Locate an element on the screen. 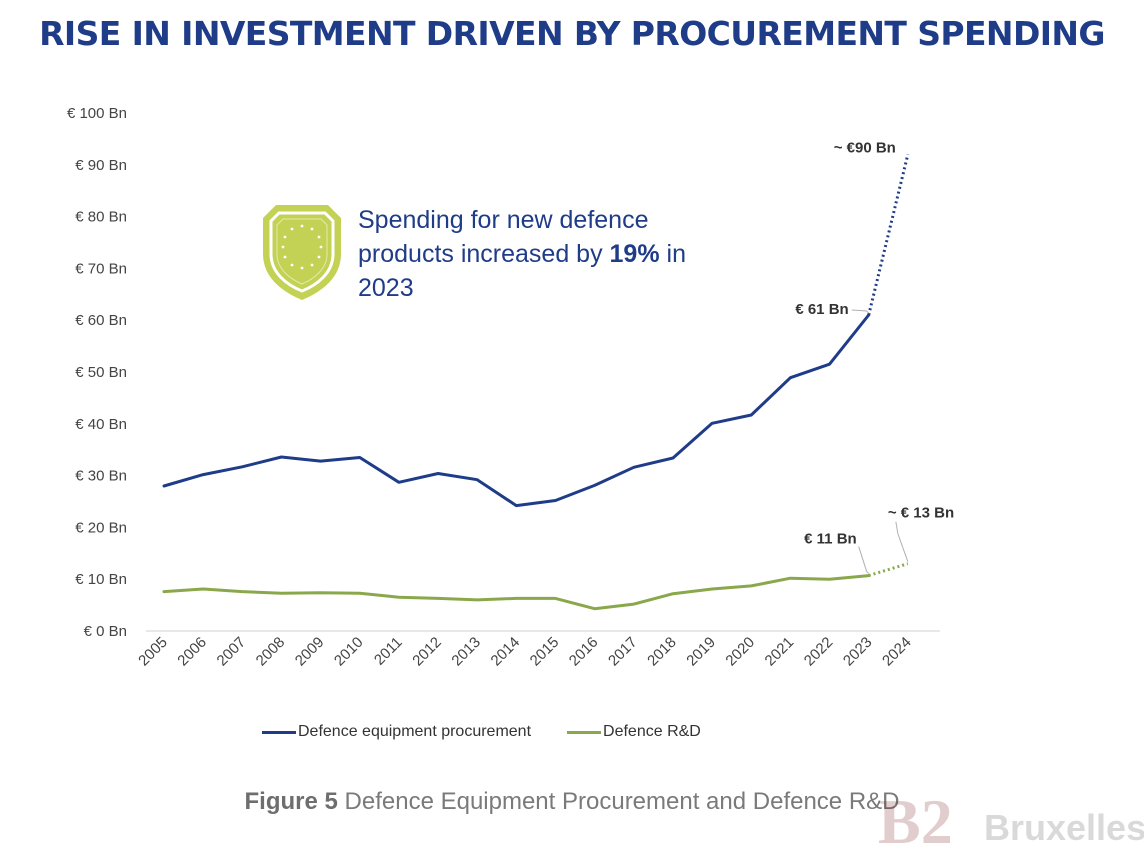 The width and height of the screenshot is (1144, 859). x-tick-label: 2007 is located at coordinates (232, 652).